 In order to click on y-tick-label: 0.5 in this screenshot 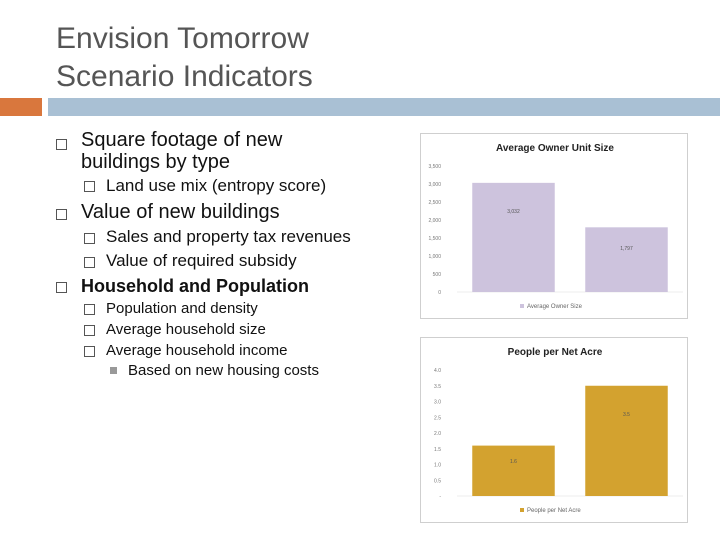, I will do `click(437, 481)`.